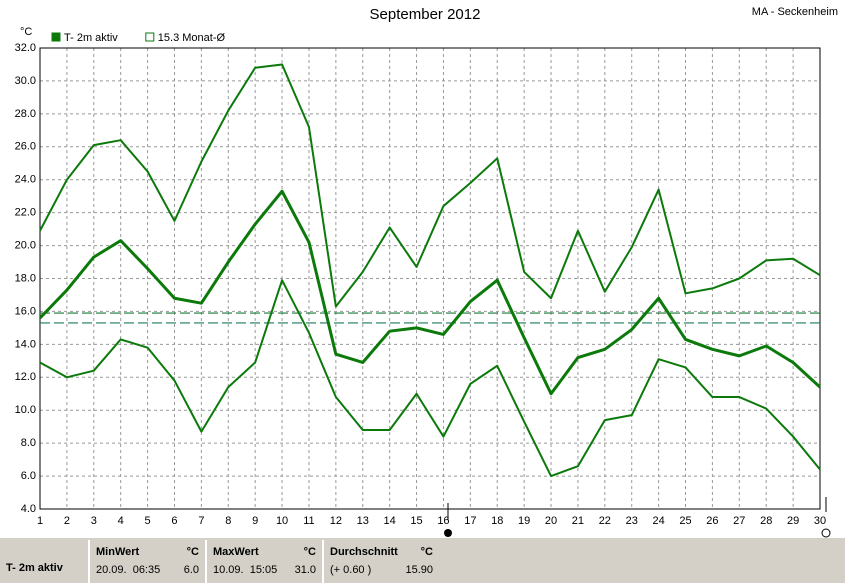 The height and width of the screenshot is (583, 845). Describe the element at coordinates (28, 509) in the screenshot. I see `y-tick-label: 4.0` at that location.